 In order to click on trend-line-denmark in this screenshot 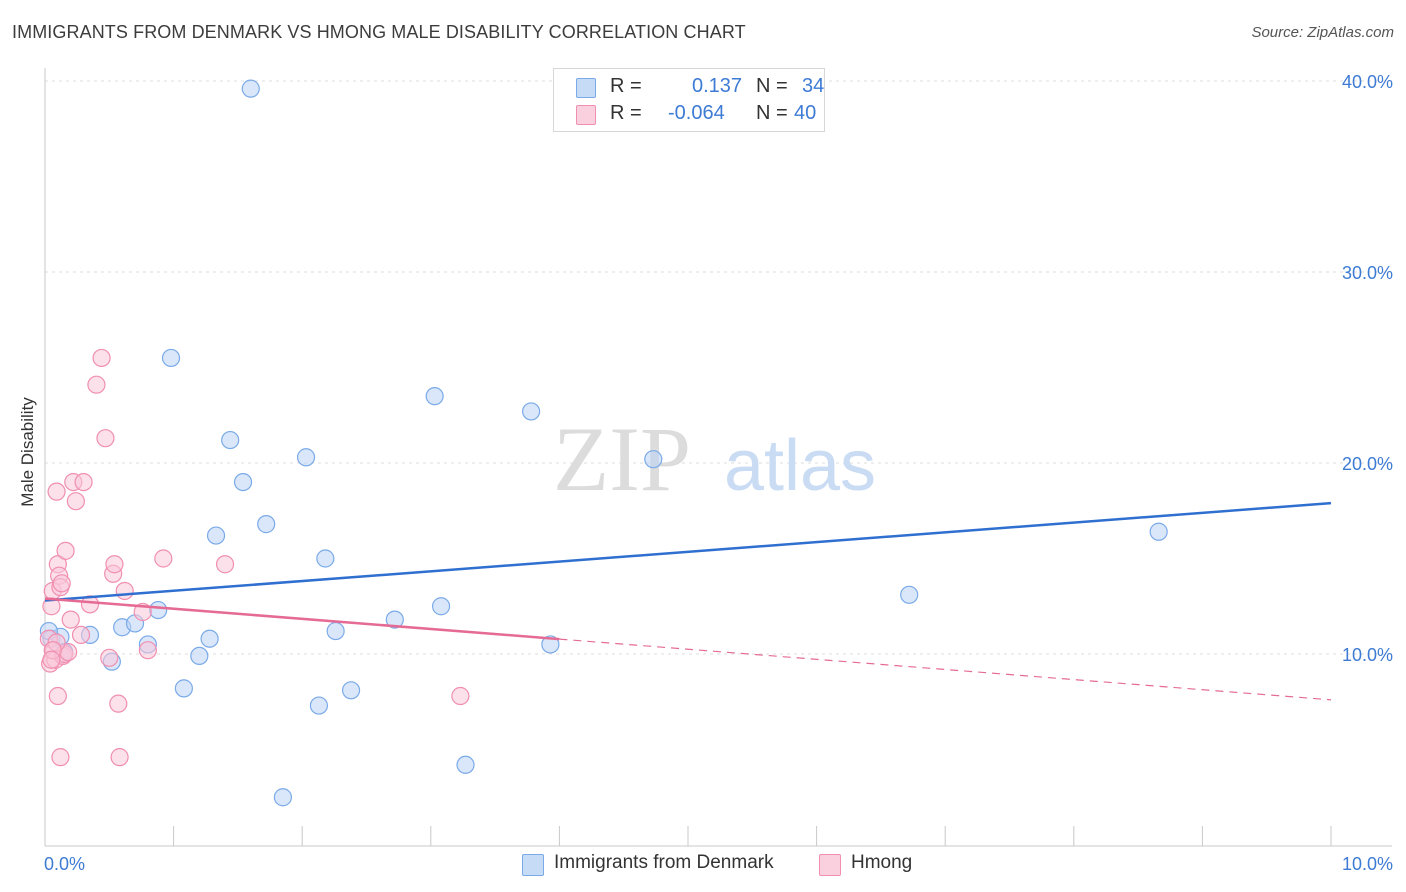, I will do `click(688, 551)`.